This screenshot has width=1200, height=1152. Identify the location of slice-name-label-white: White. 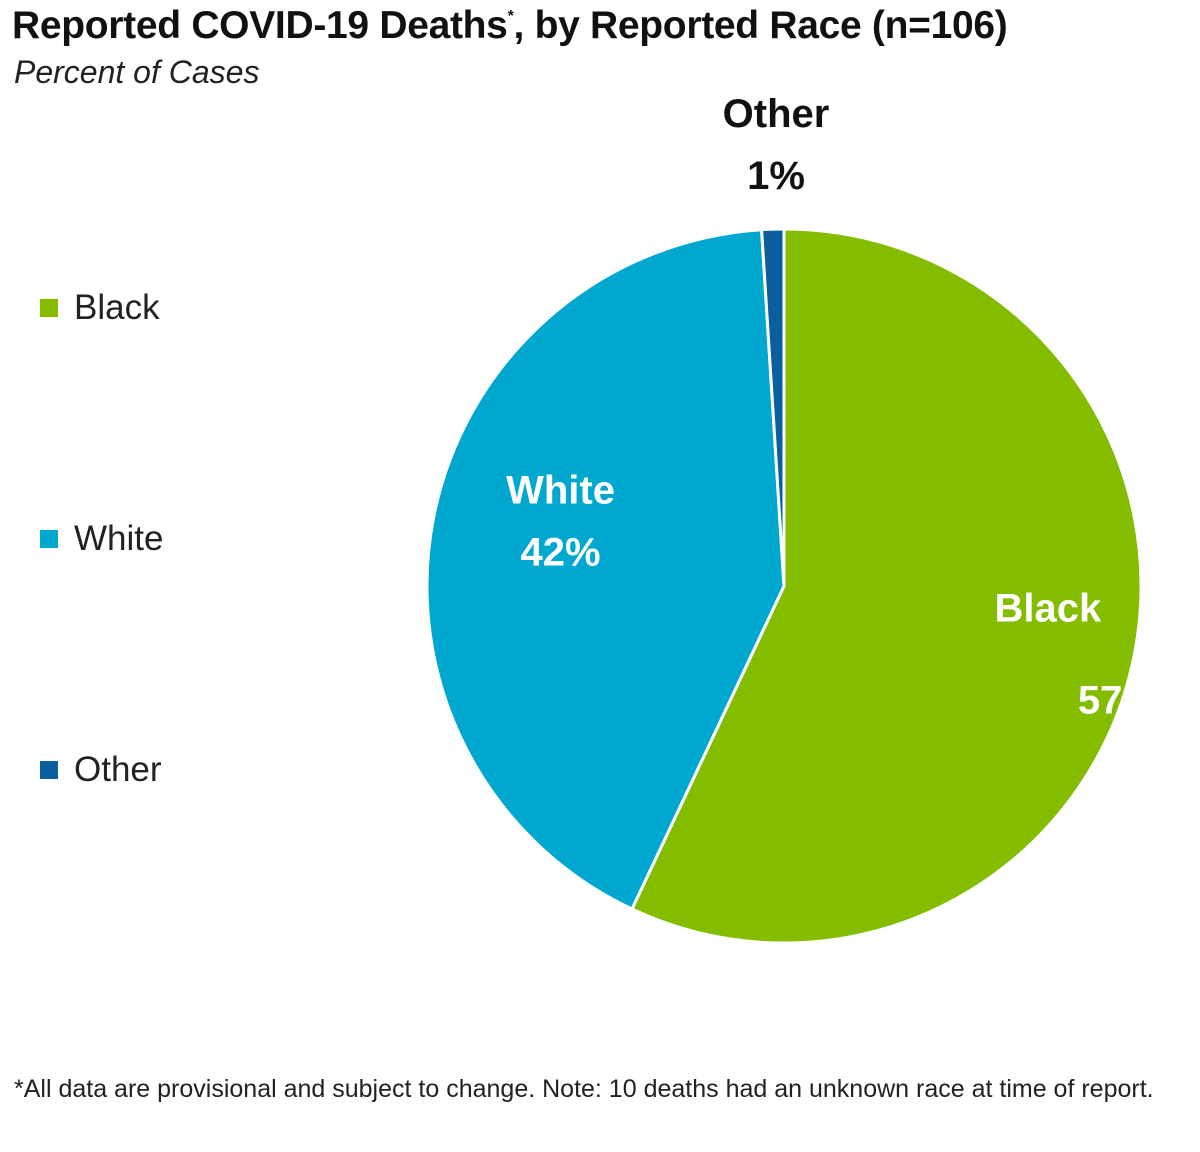
(560, 491).